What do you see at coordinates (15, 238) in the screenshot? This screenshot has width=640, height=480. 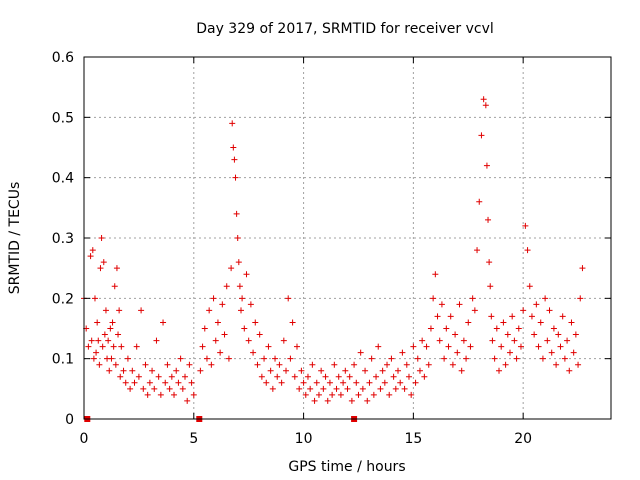 I see `y-axis-title: SRMTID / TECUs` at bounding box center [15, 238].